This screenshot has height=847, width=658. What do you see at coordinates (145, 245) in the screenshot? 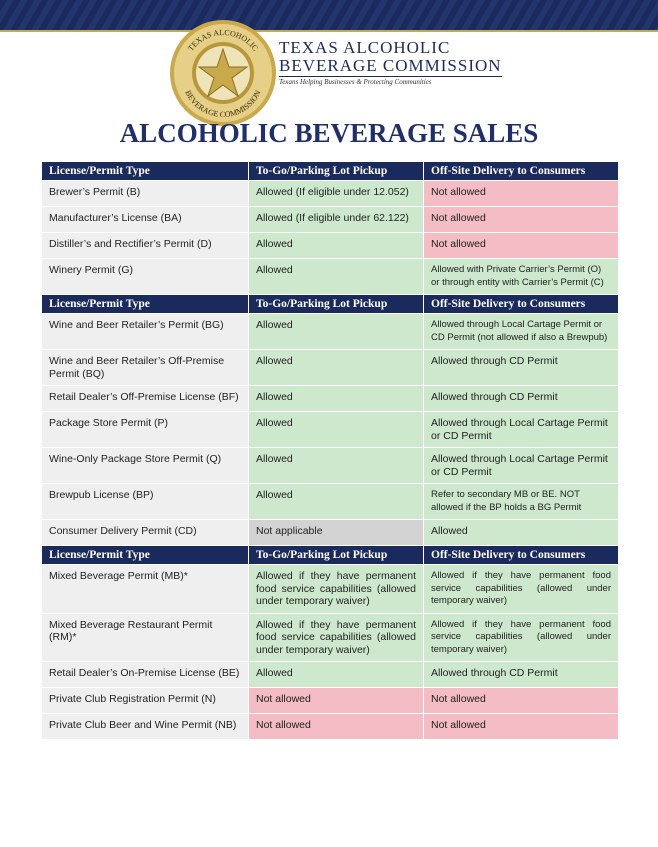
I see `table-cell: Distiller’s and Rectifier’s Permit (D)` at bounding box center [145, 245].